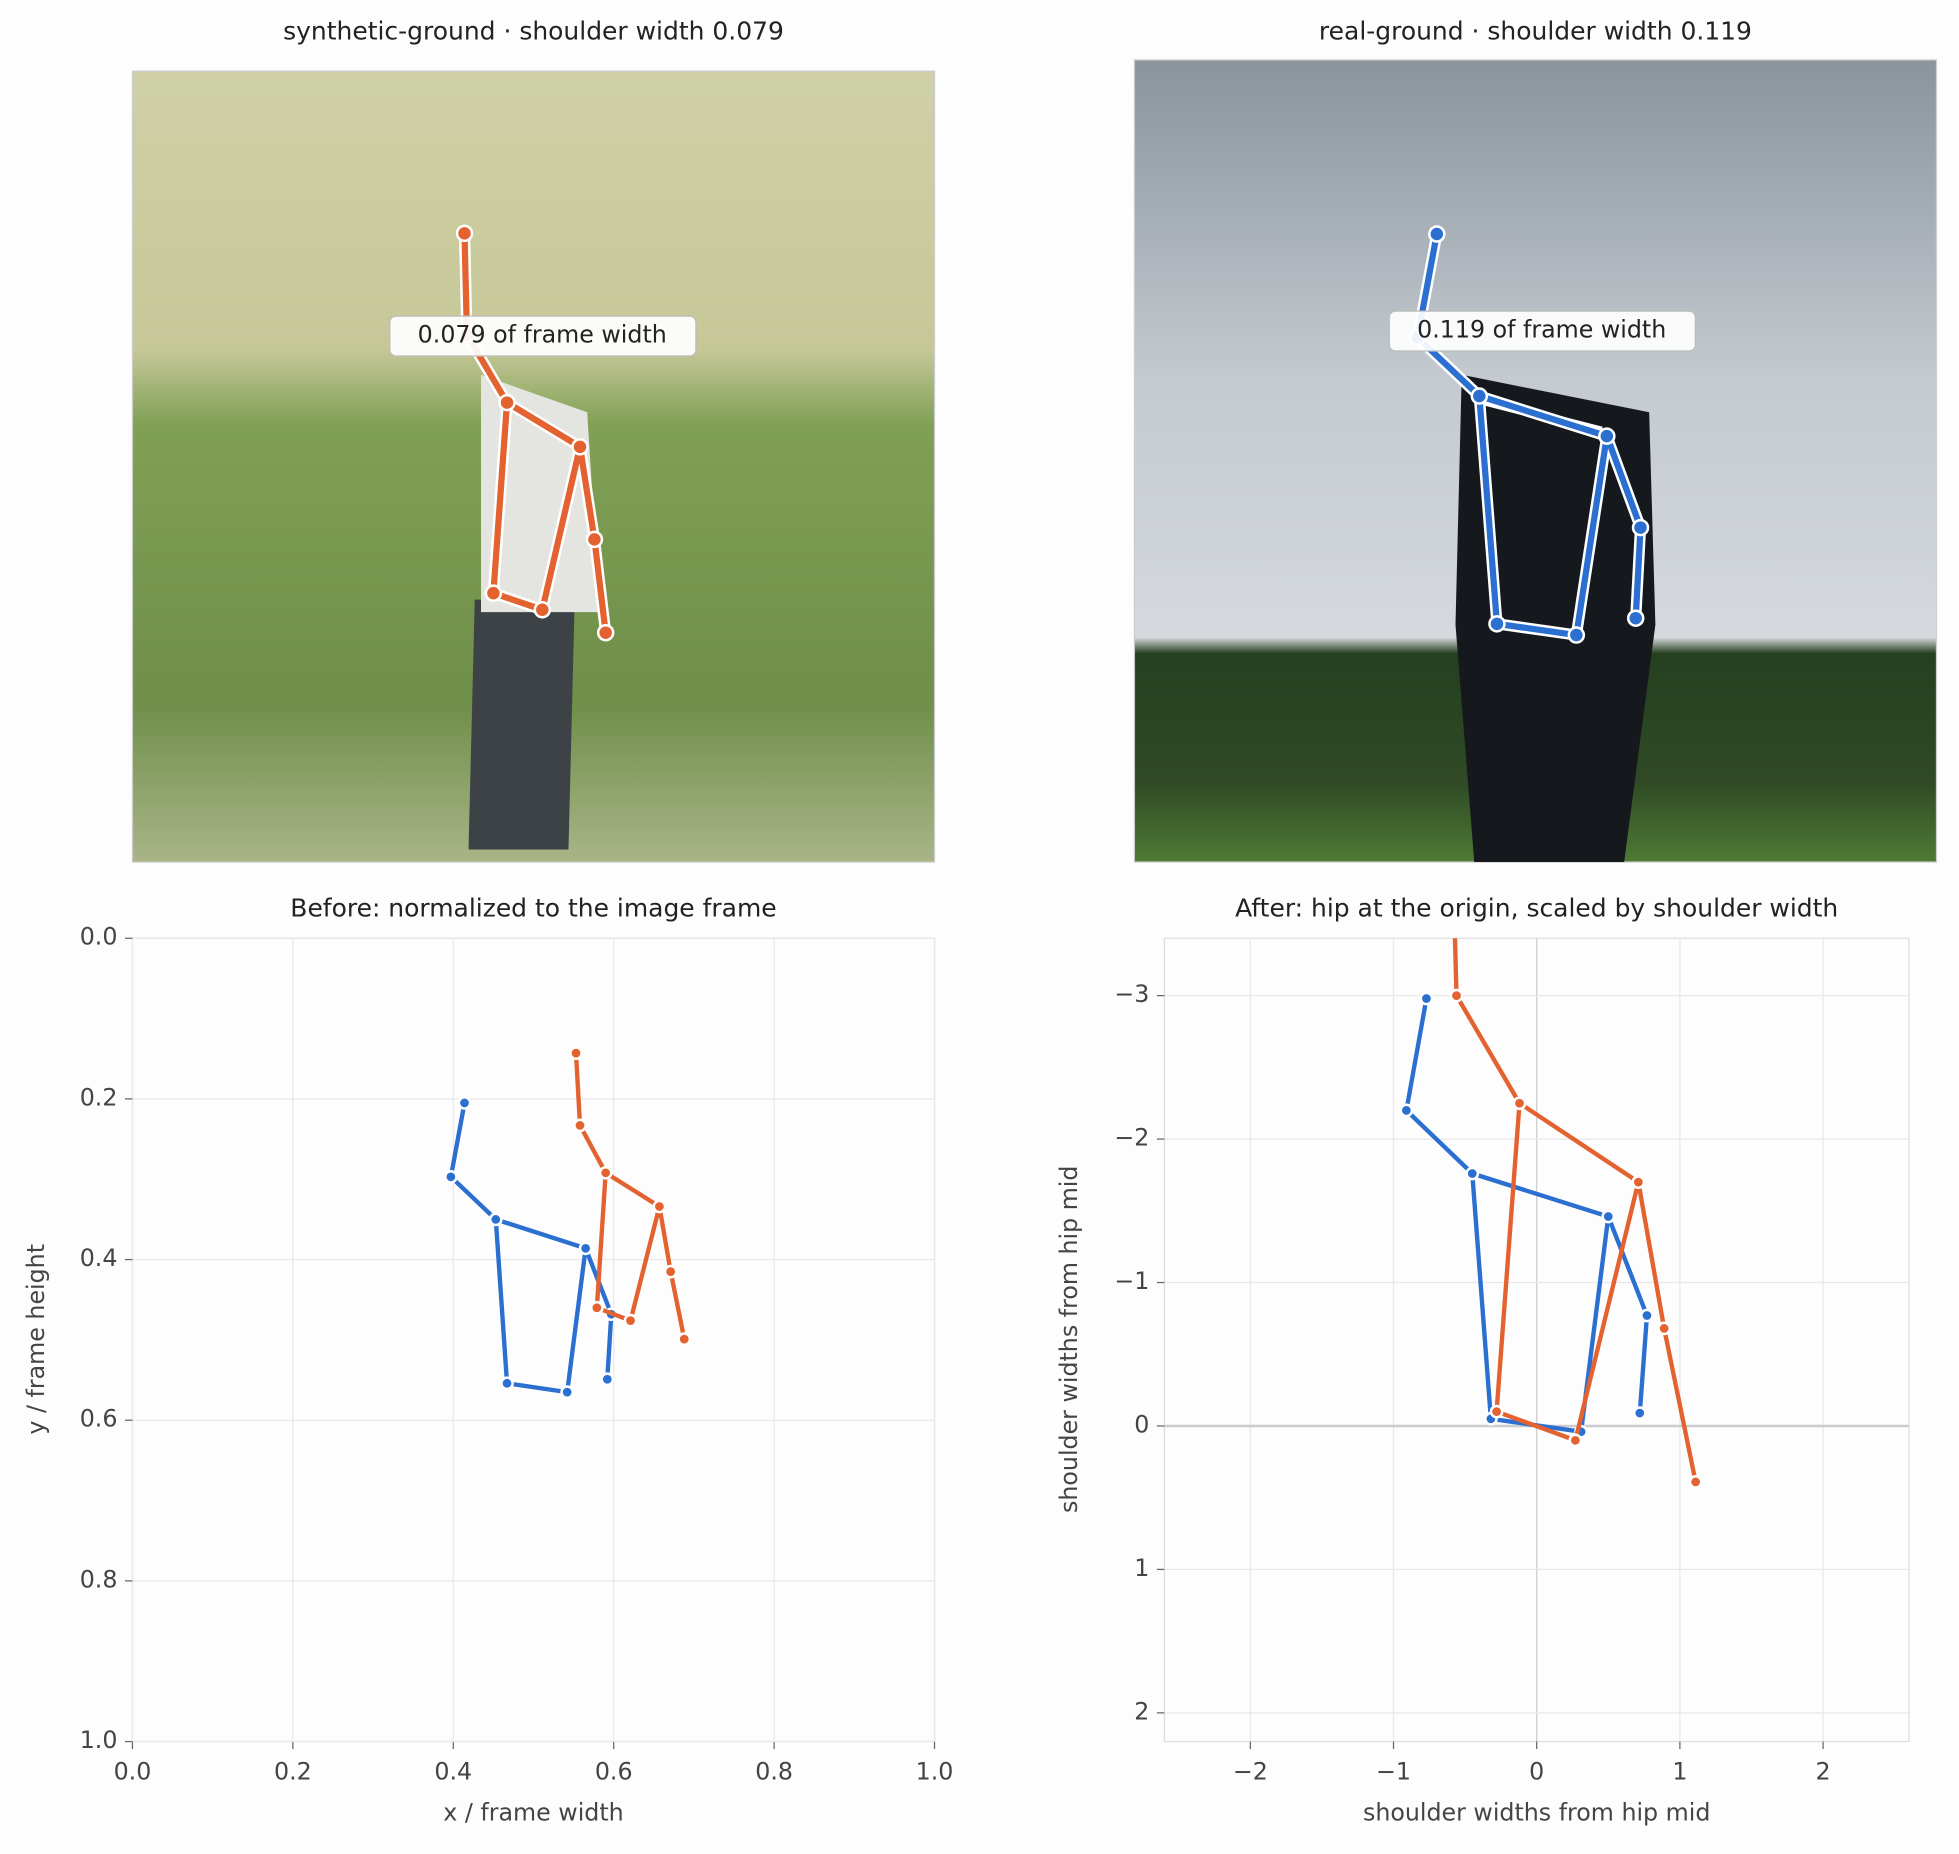  Describe the element at coordinates (1536, 1813) in the screenshot. I see `x-axis-label: shoulder widths from hip mid` at that location.